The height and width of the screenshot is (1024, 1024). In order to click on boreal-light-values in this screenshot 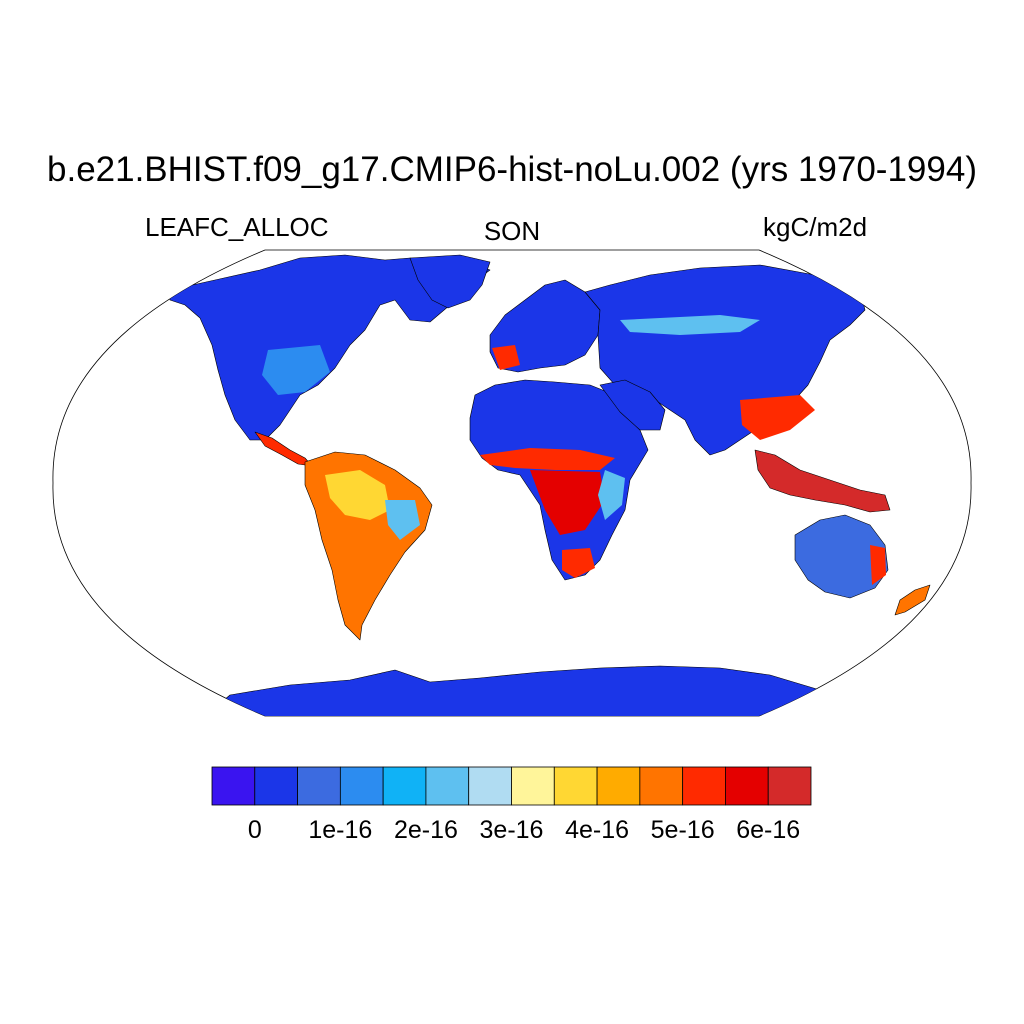, I will do `click(690, 325)`.